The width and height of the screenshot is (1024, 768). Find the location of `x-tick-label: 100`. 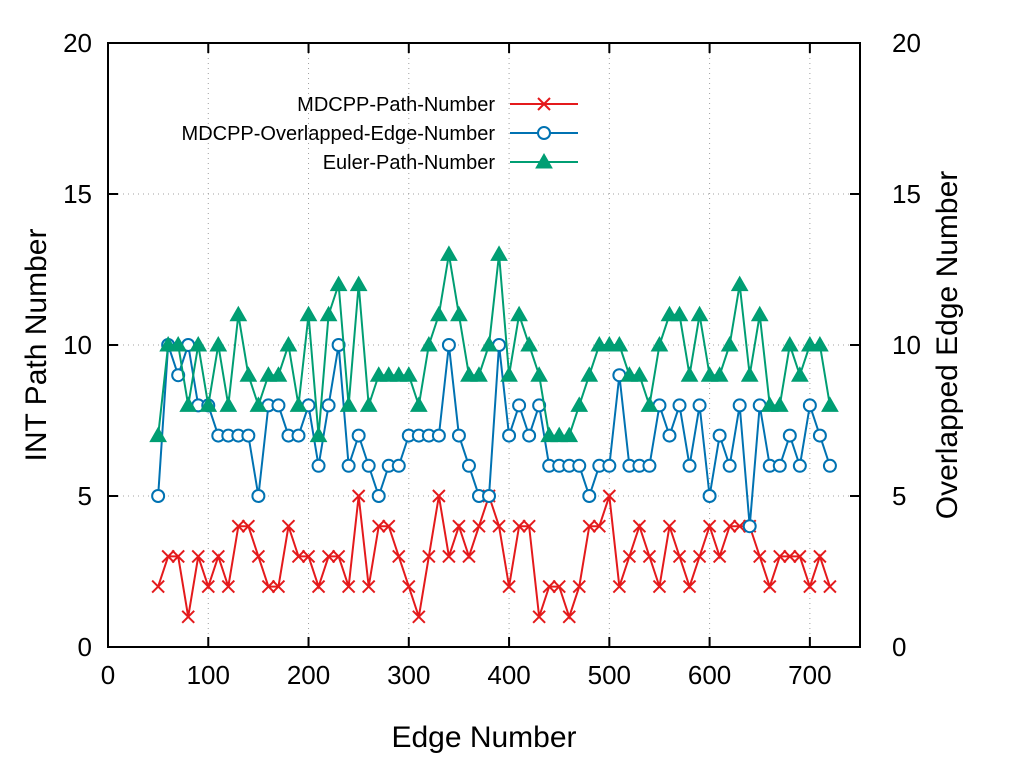

x-tick-label: 100 is located at coordinates (208, 675).